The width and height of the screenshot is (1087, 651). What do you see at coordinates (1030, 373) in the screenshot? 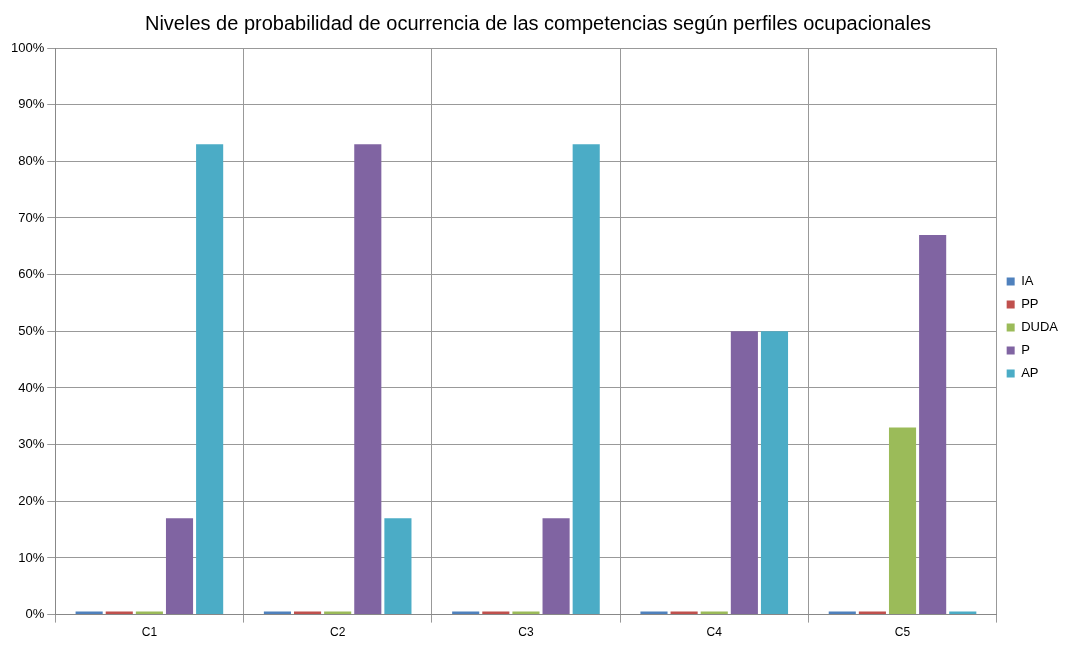
I see `legend-label: AP` at bounding box center [1030, 373].